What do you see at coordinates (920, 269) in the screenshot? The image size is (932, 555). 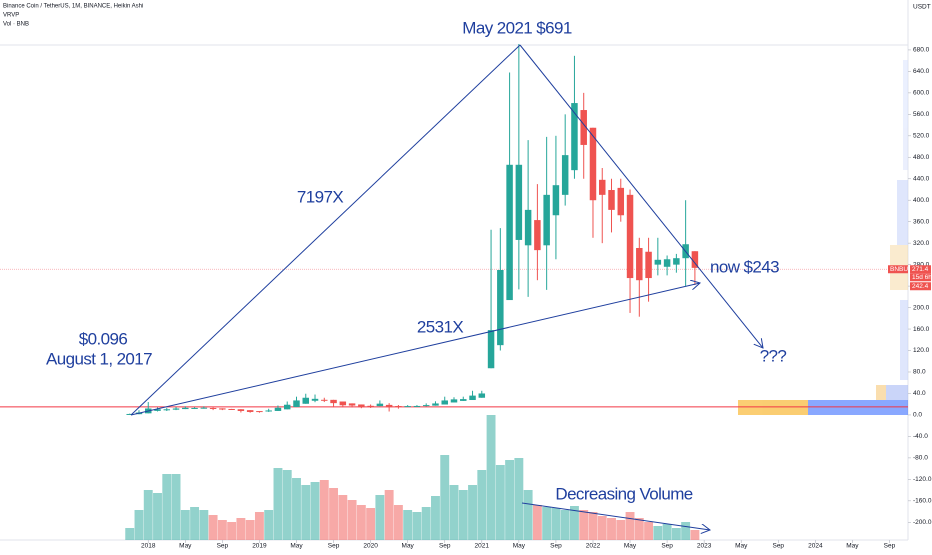 I see `last-price-tag-bg` at bounding box center [920, 269].